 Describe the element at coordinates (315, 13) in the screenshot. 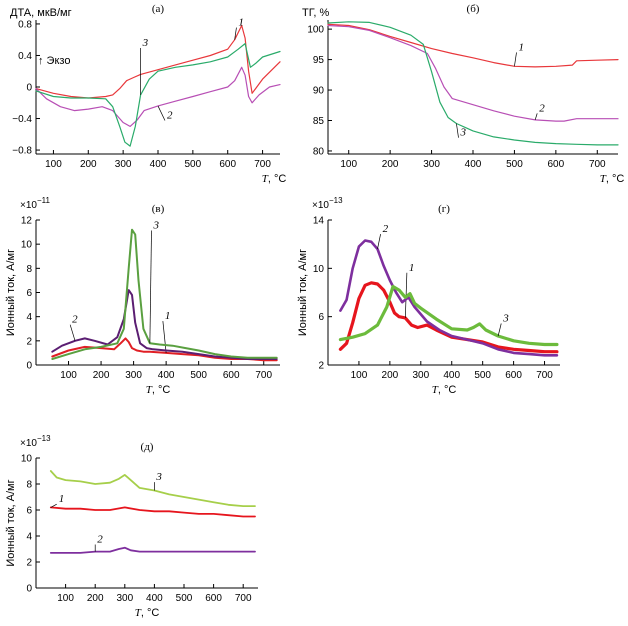

I see `y-axis-label: ТГ, %` at that location.